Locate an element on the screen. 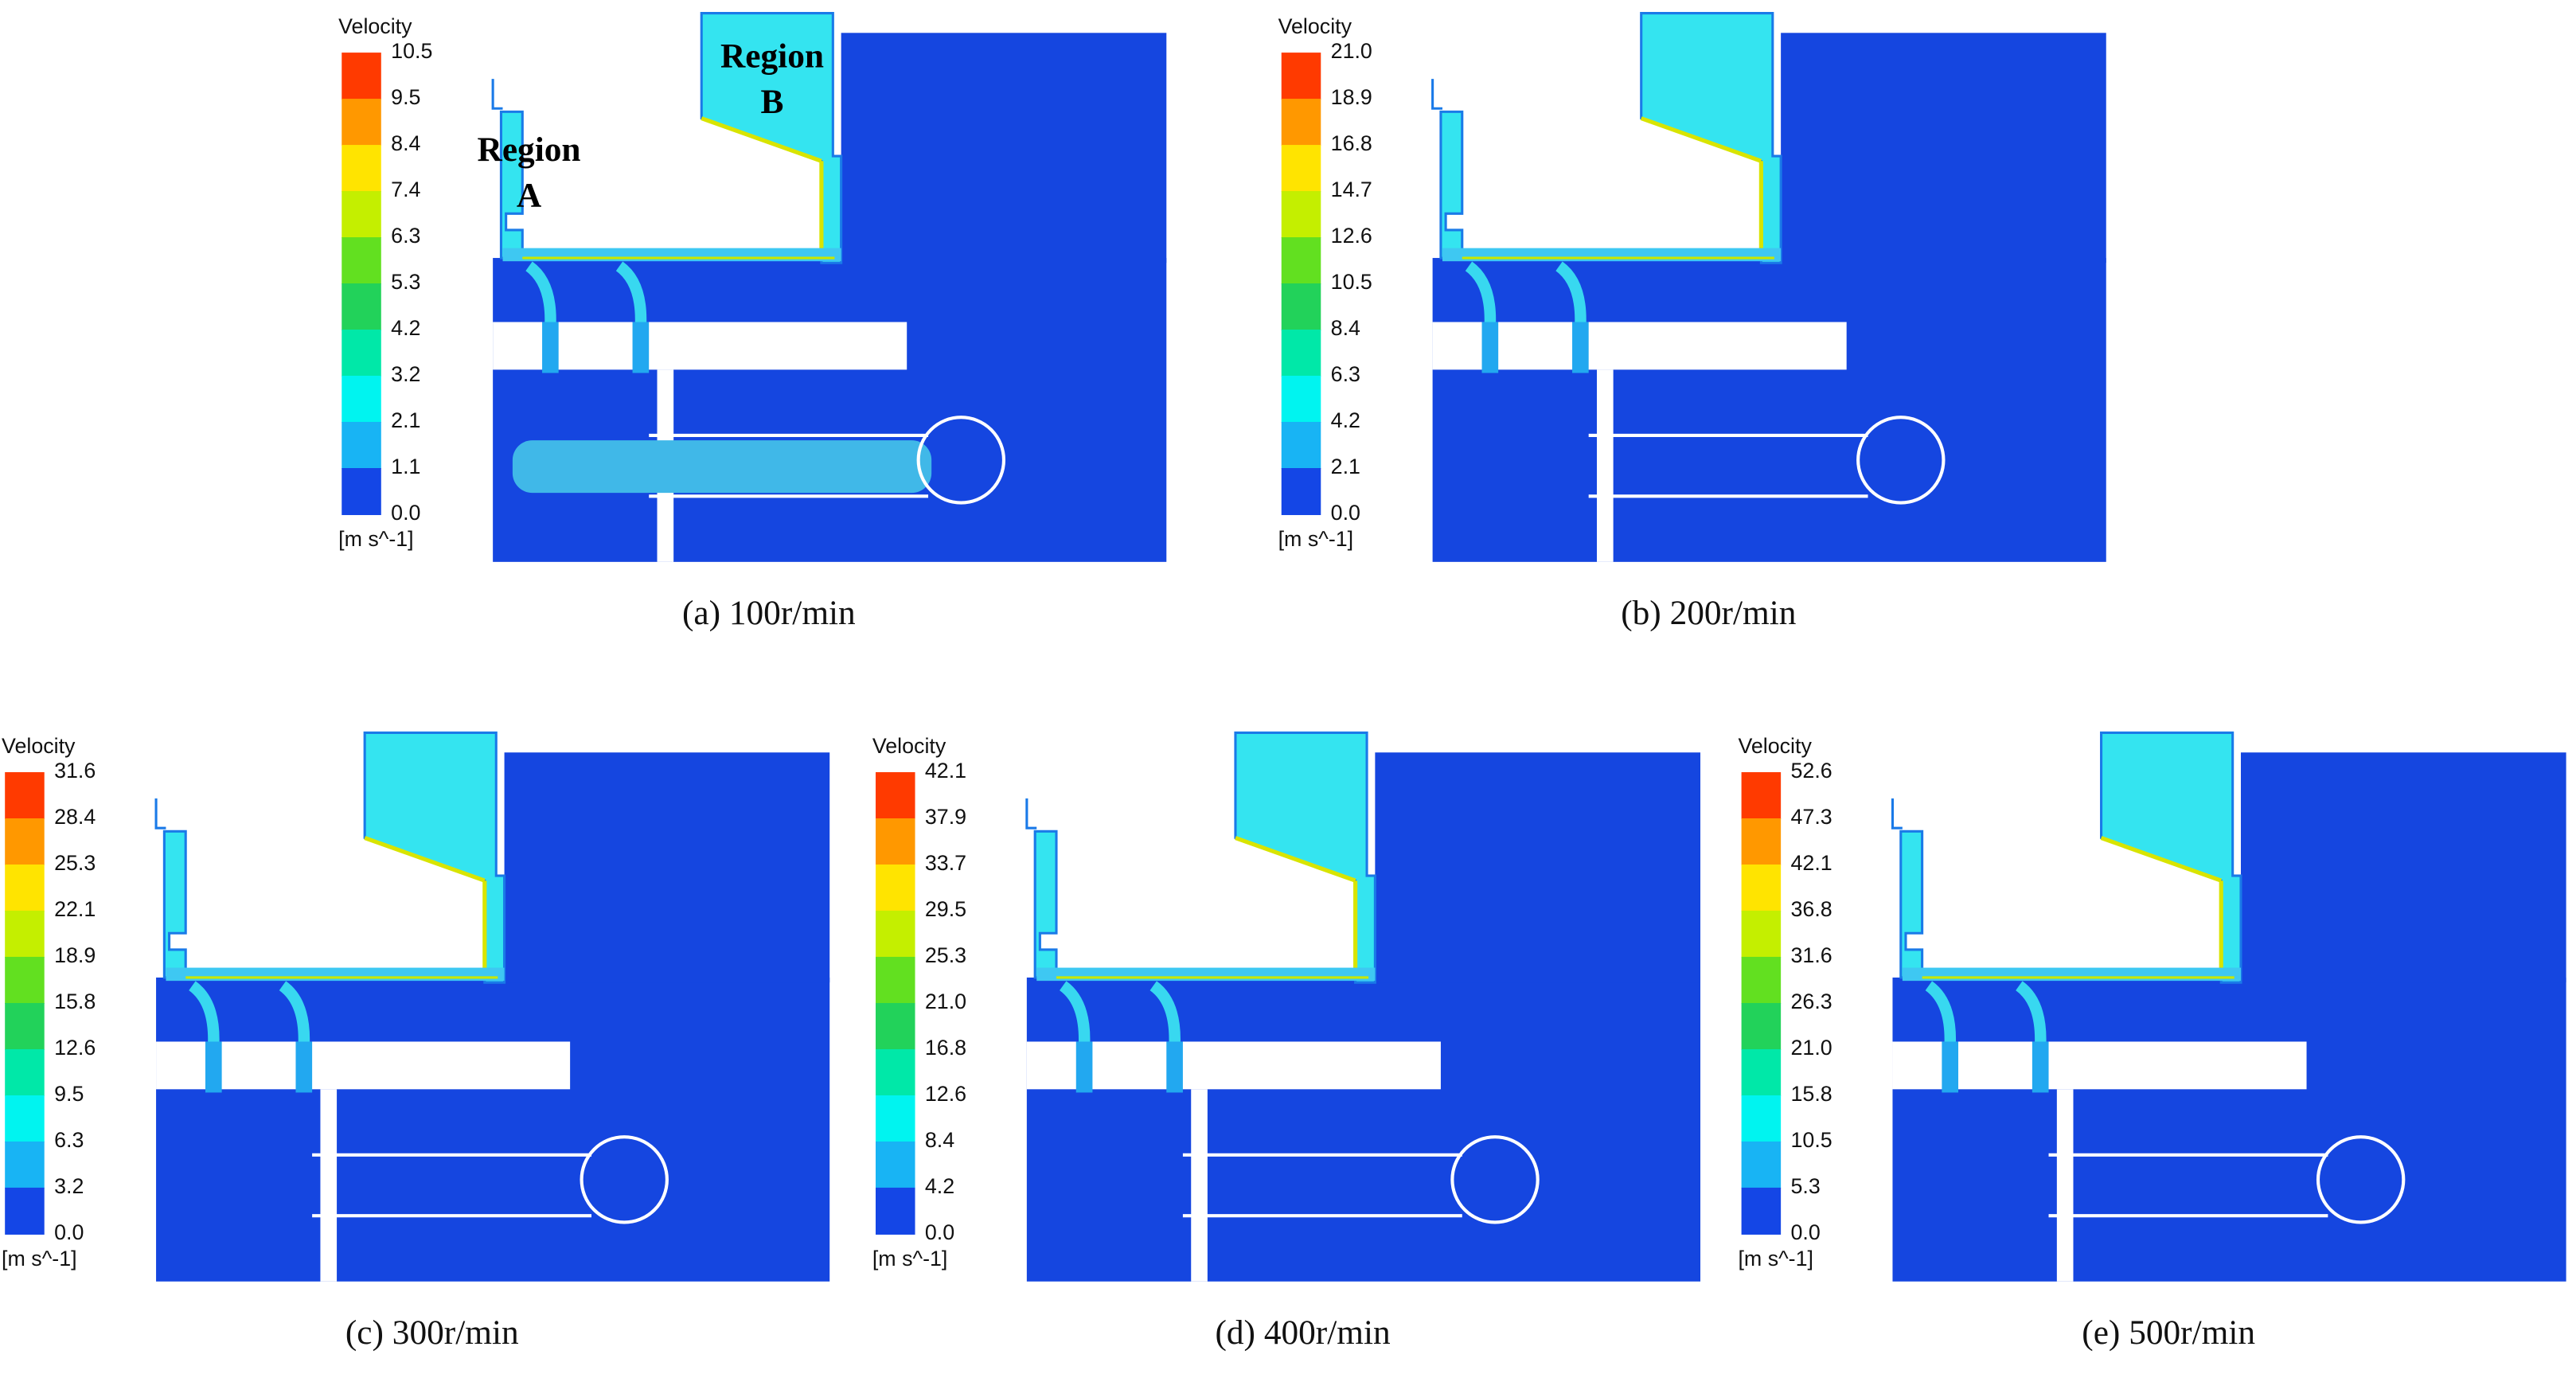 Image resolution: width=2576 pixels, height=1374 pixels. legend-tick-label: 6.3 is located at coordinates (1345, 374).